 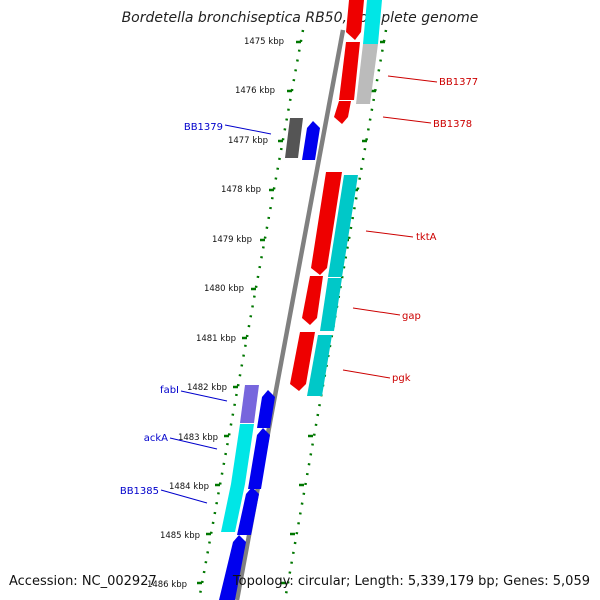 What do you see at coordinates (233, 508) in the screenshot?
I see `forward-gene-alt-bb1385` at bounding box center [233, 508].